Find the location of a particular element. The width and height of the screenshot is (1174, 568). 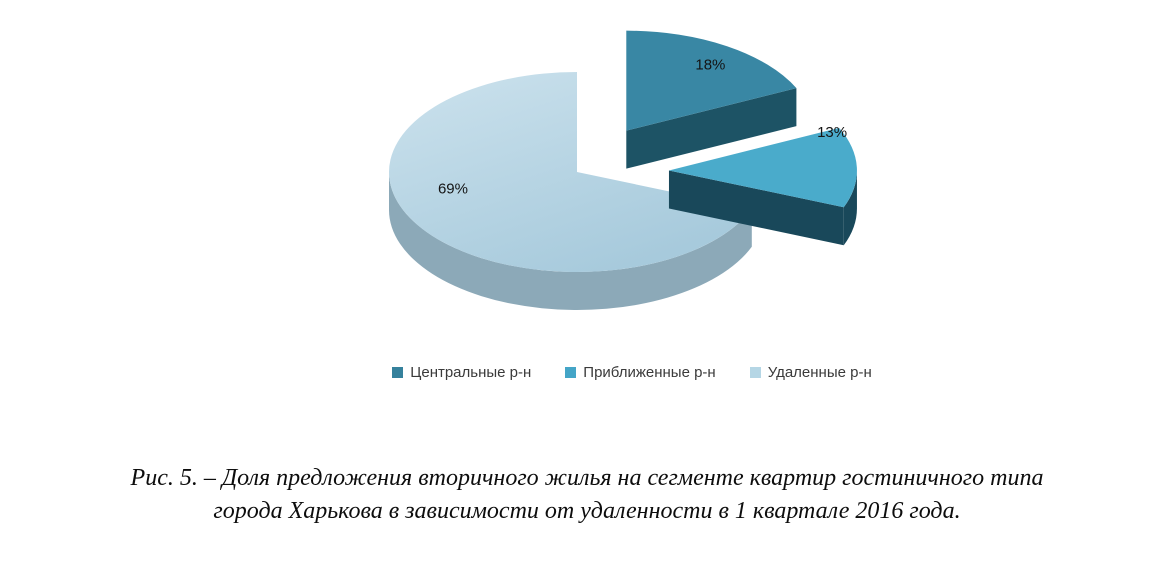

legend-item-1: Приближенные р-н is located at coordinates (640, 372).